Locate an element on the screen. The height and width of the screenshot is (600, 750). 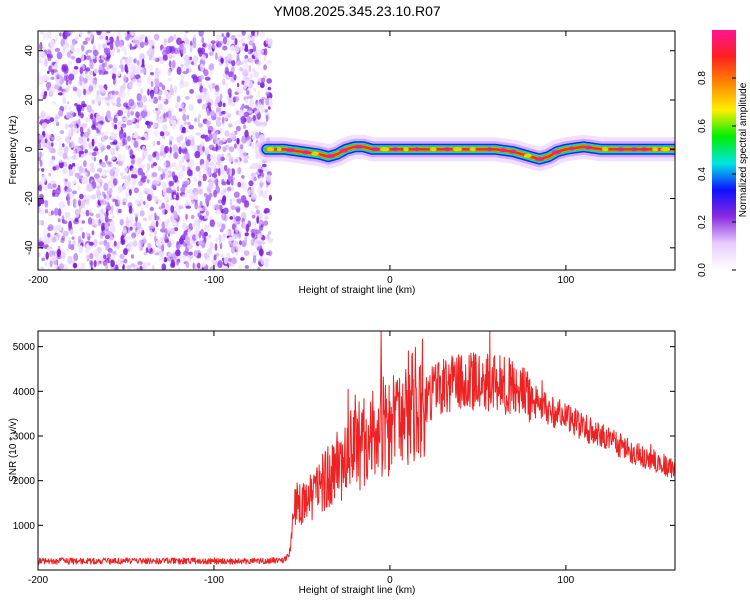
colorbar-tick-label: 0.2 is located at coordinates (702, 222).